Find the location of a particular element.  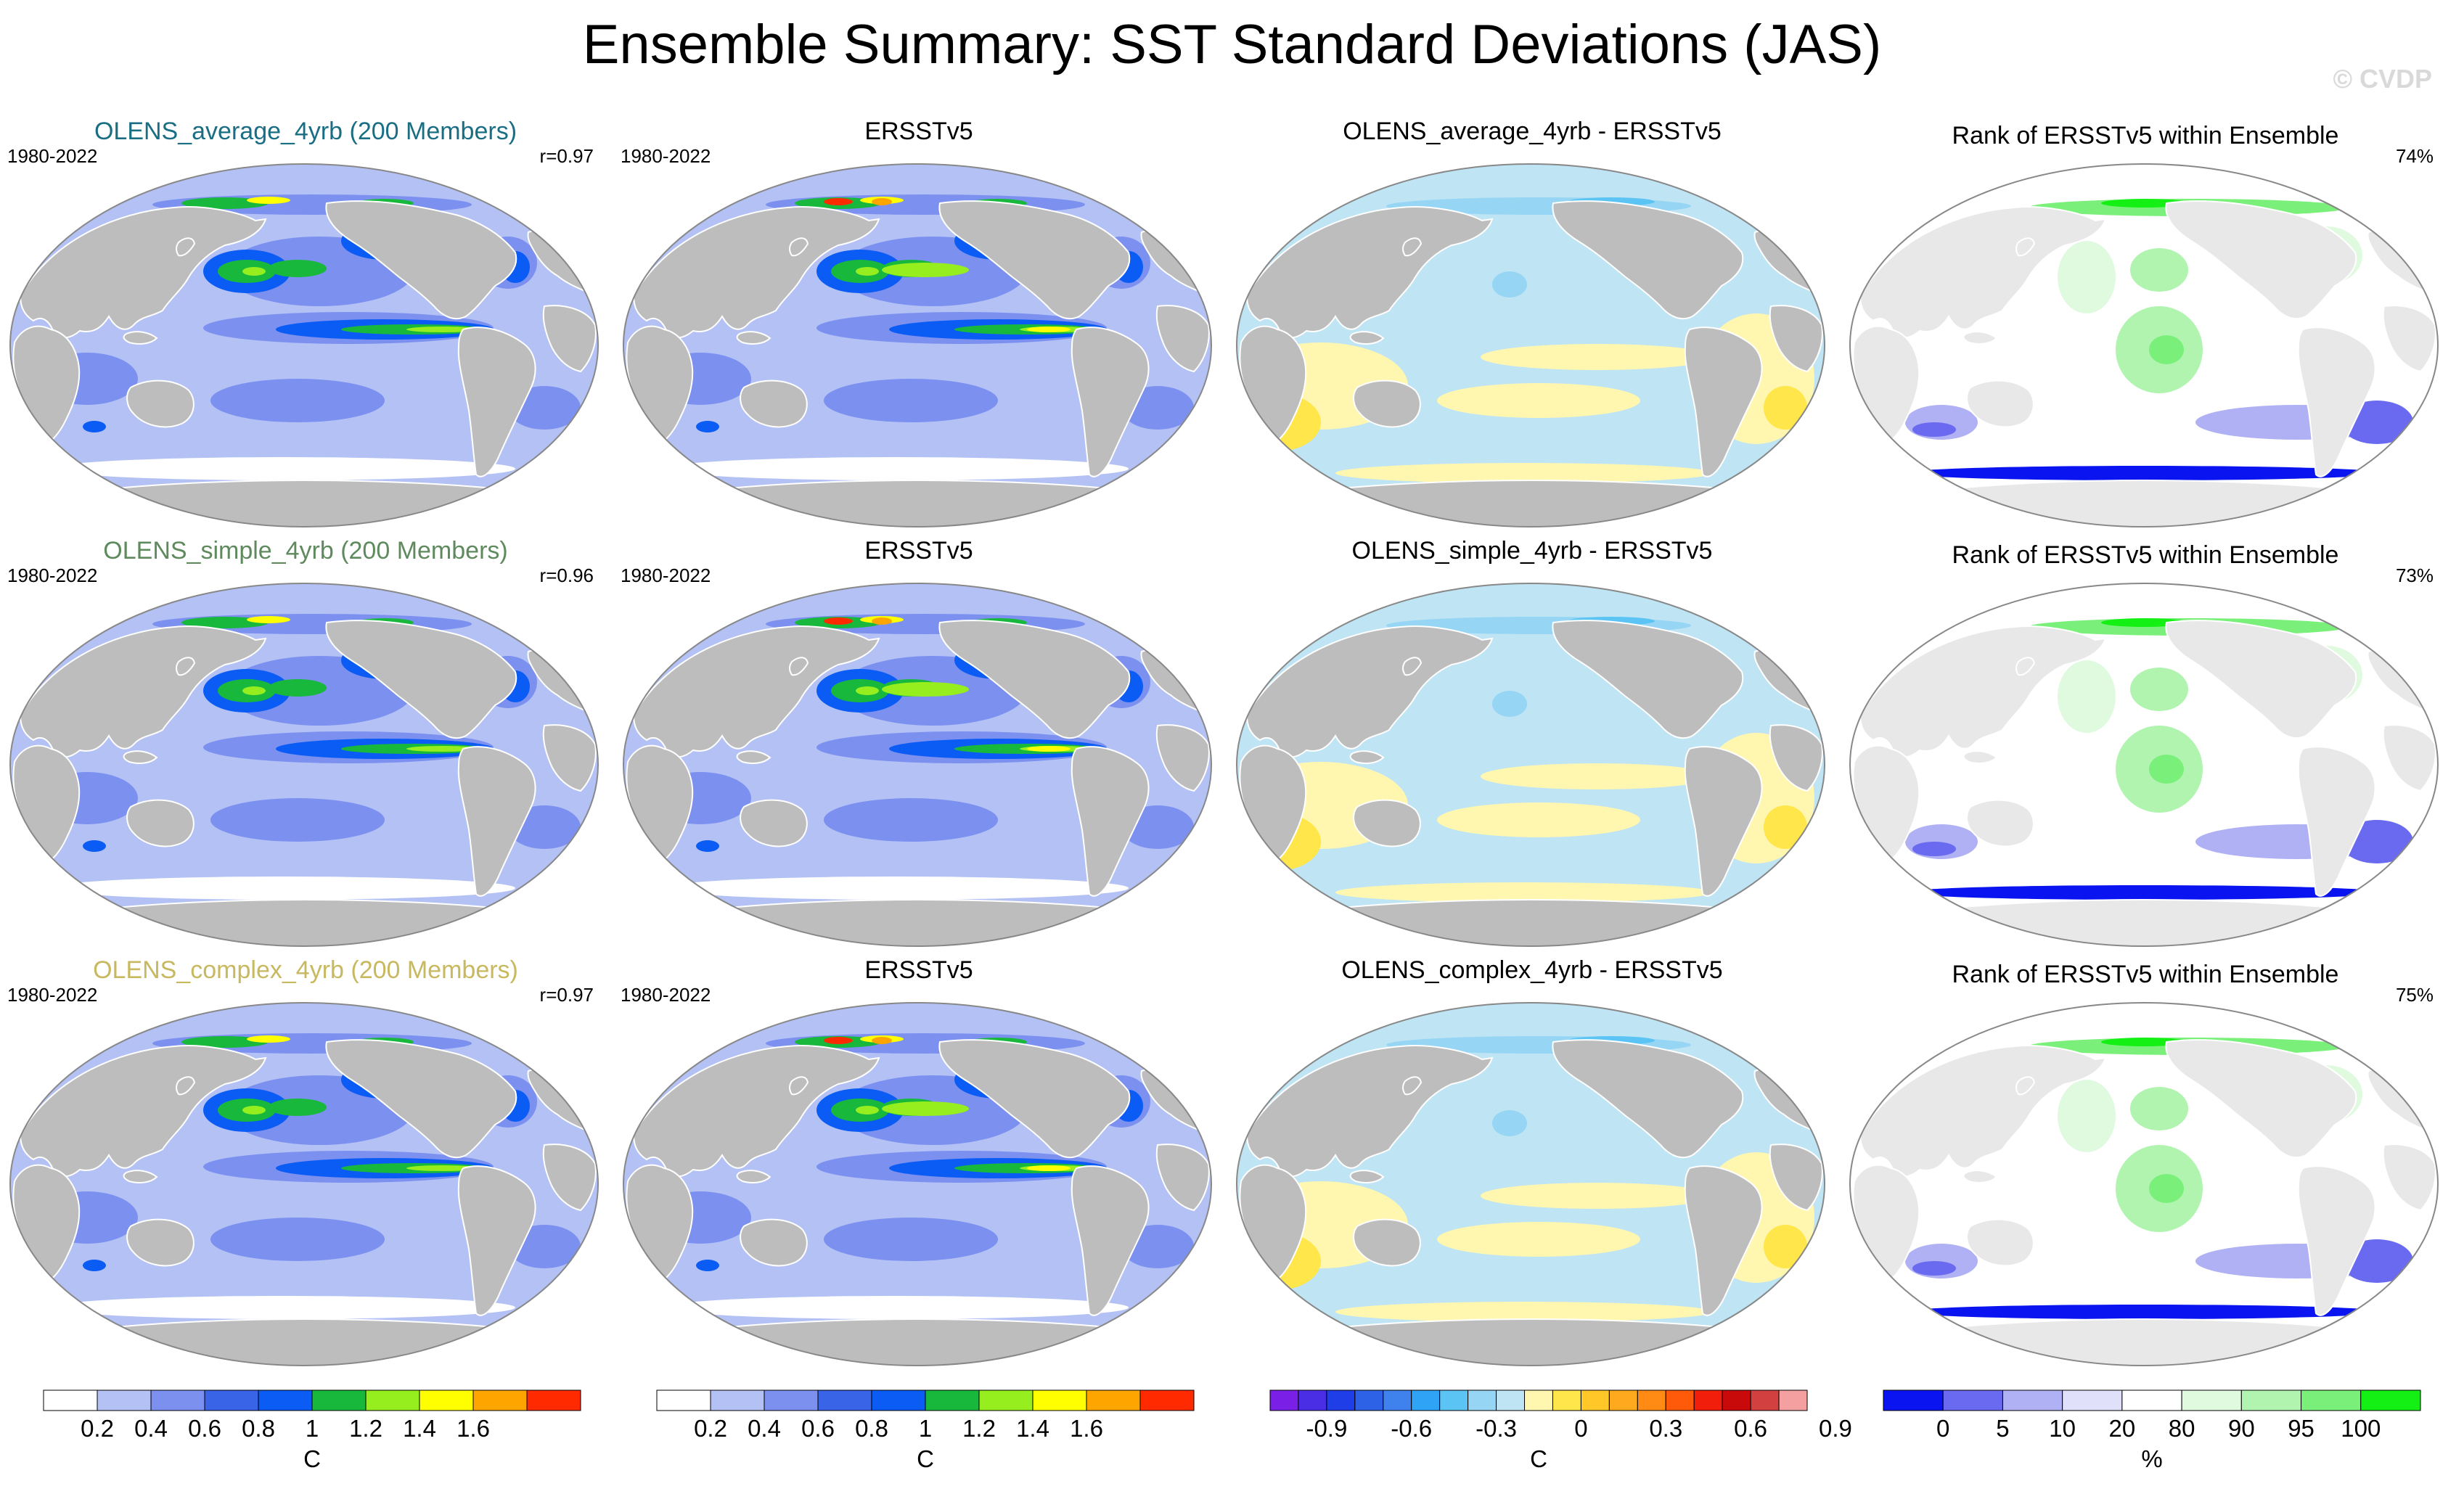

colorbar-tick-label: 0.3 is located at coordinates (1666, 1428).